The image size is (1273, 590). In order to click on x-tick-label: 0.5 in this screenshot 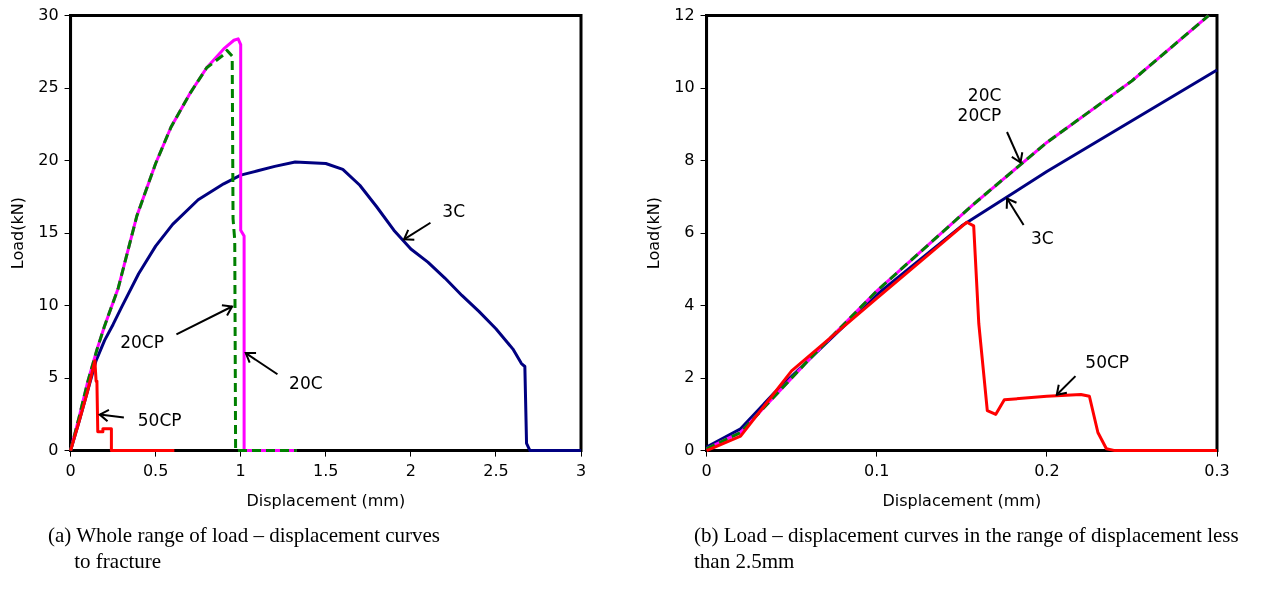, I will do `click(155, 471)`.